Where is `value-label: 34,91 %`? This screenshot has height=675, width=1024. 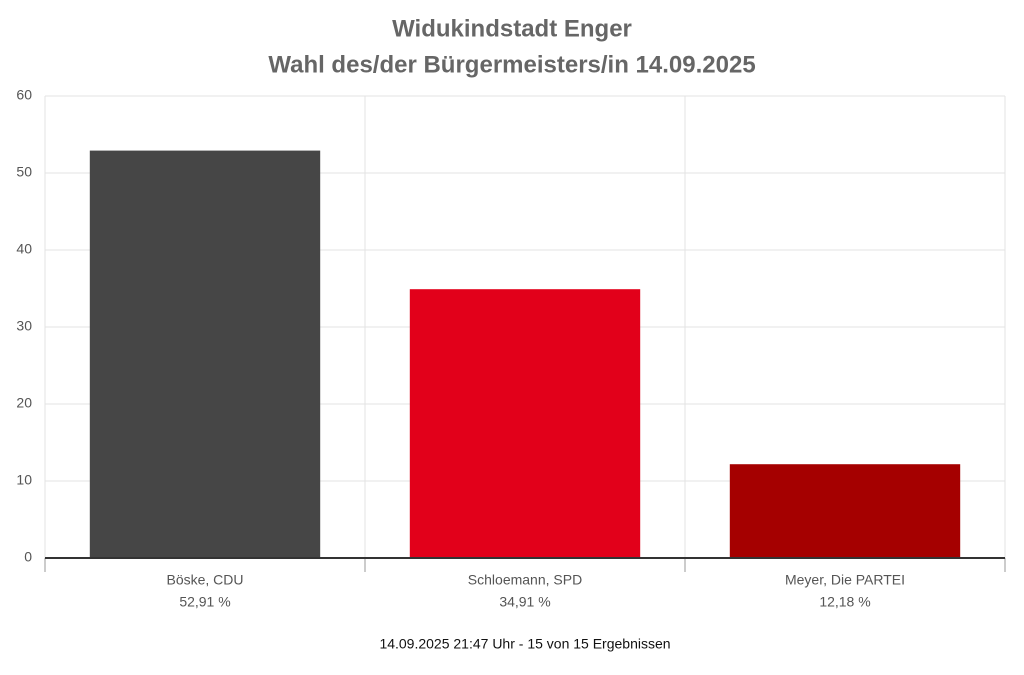
value-label: 34,91 % is located at coordinates (524, 602).